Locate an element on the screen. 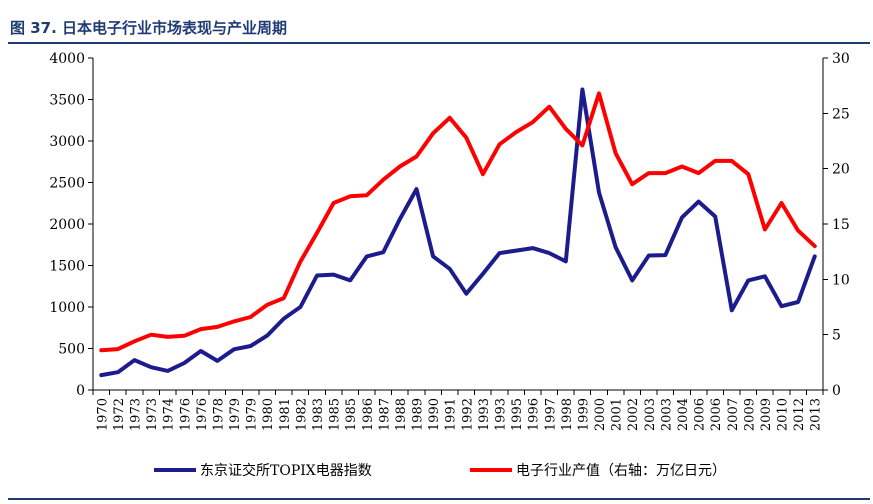 The height and width of the screenshot is (504, 873). x-tick-label: 1989 is located at coordinates (418, 414).